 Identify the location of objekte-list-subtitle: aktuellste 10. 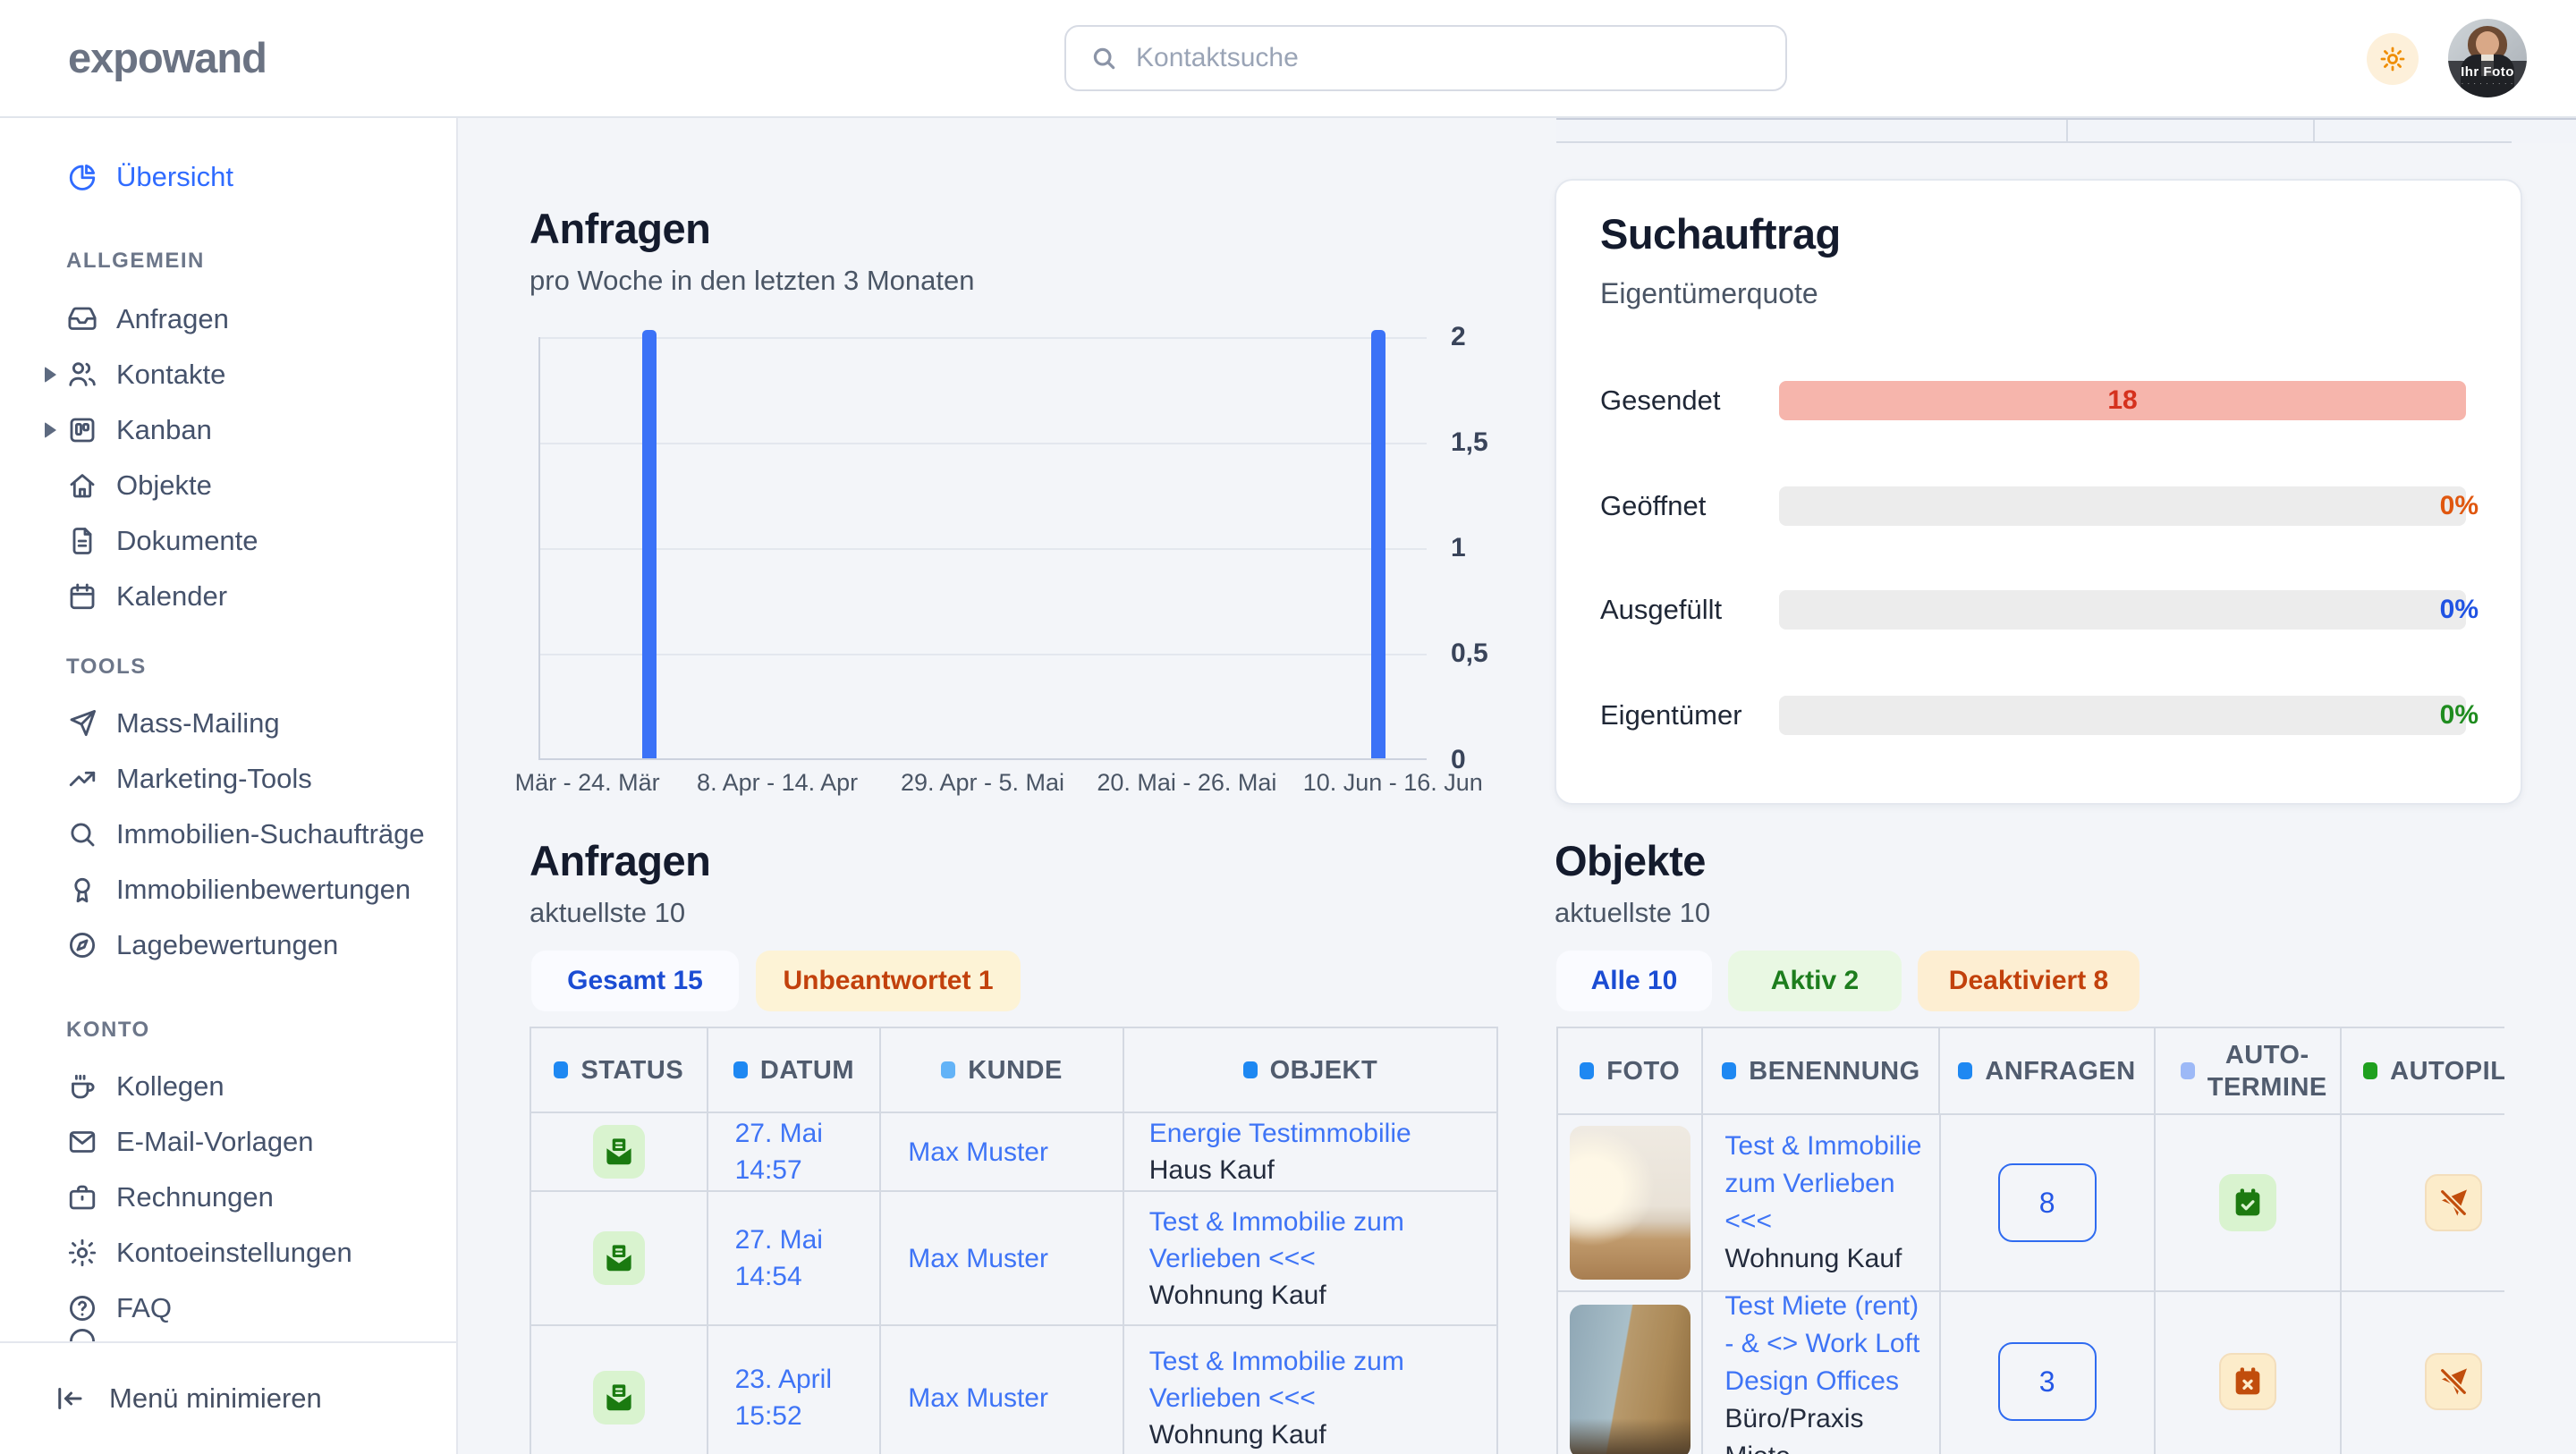
(1633, 912).